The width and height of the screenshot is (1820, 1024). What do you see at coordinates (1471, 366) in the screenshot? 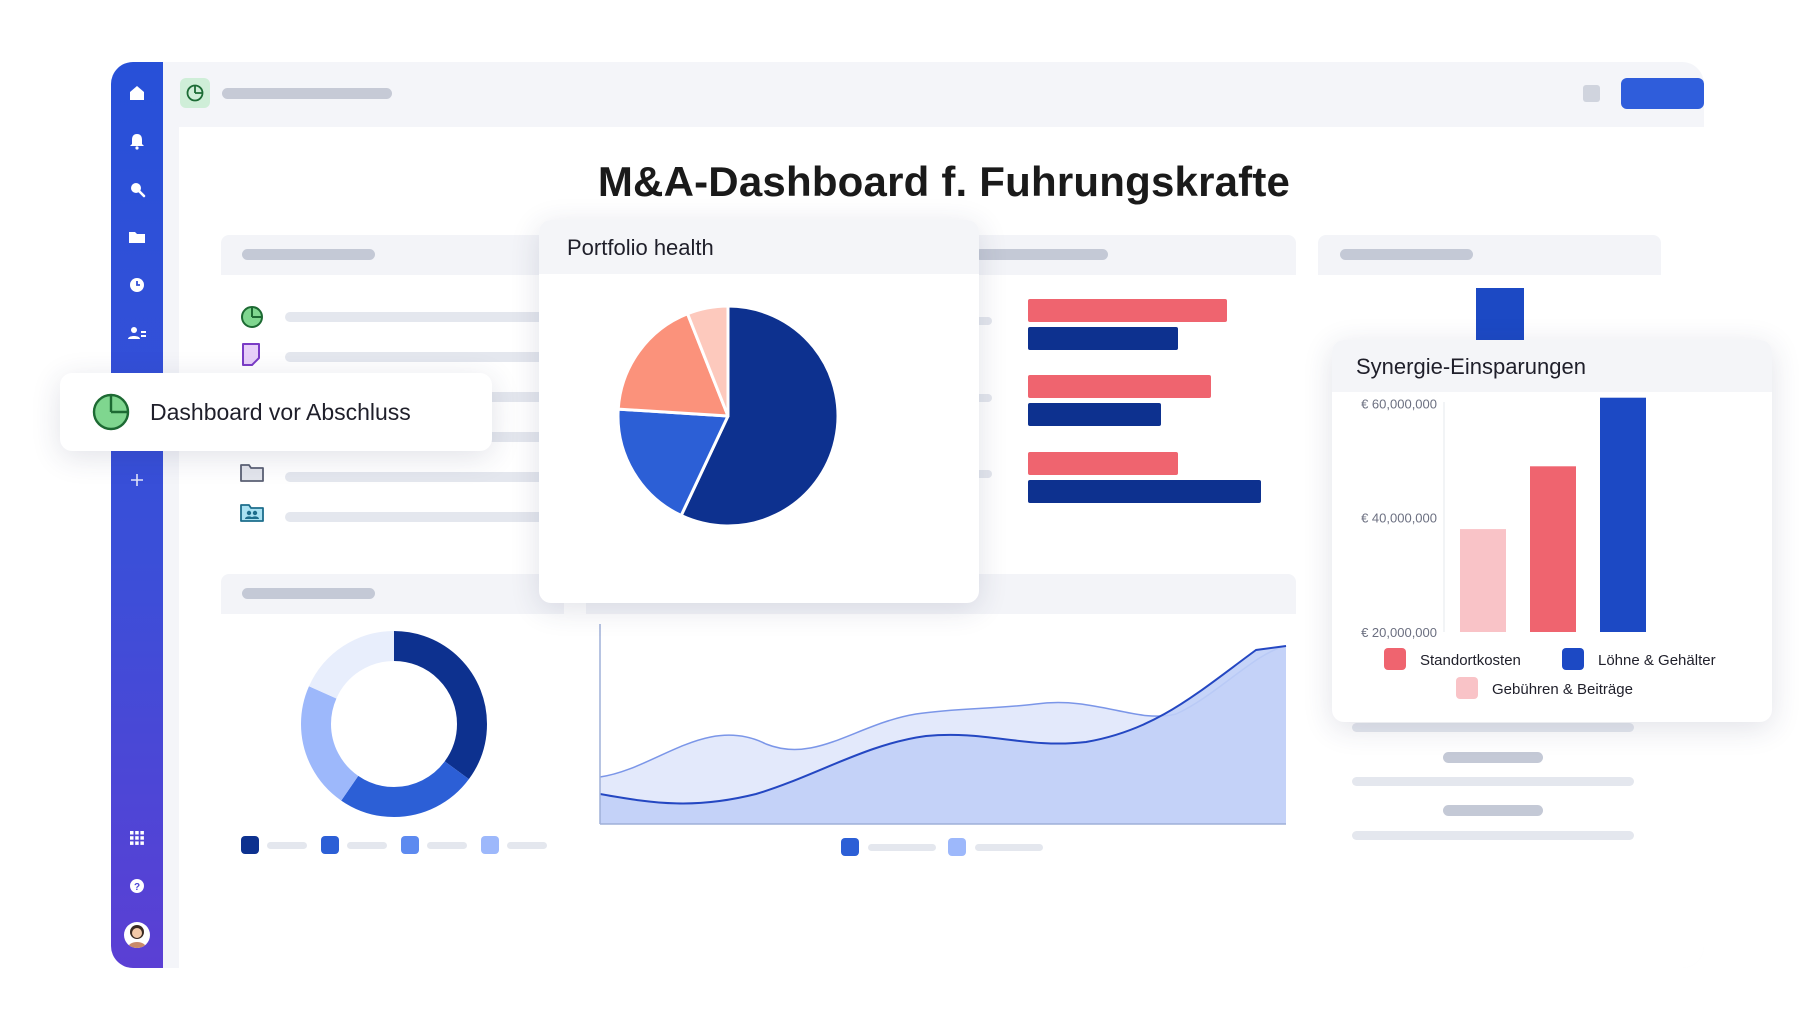
I see `synergy-card-title: Synergie-Einsparungen` at bounding box center [1471, 366].